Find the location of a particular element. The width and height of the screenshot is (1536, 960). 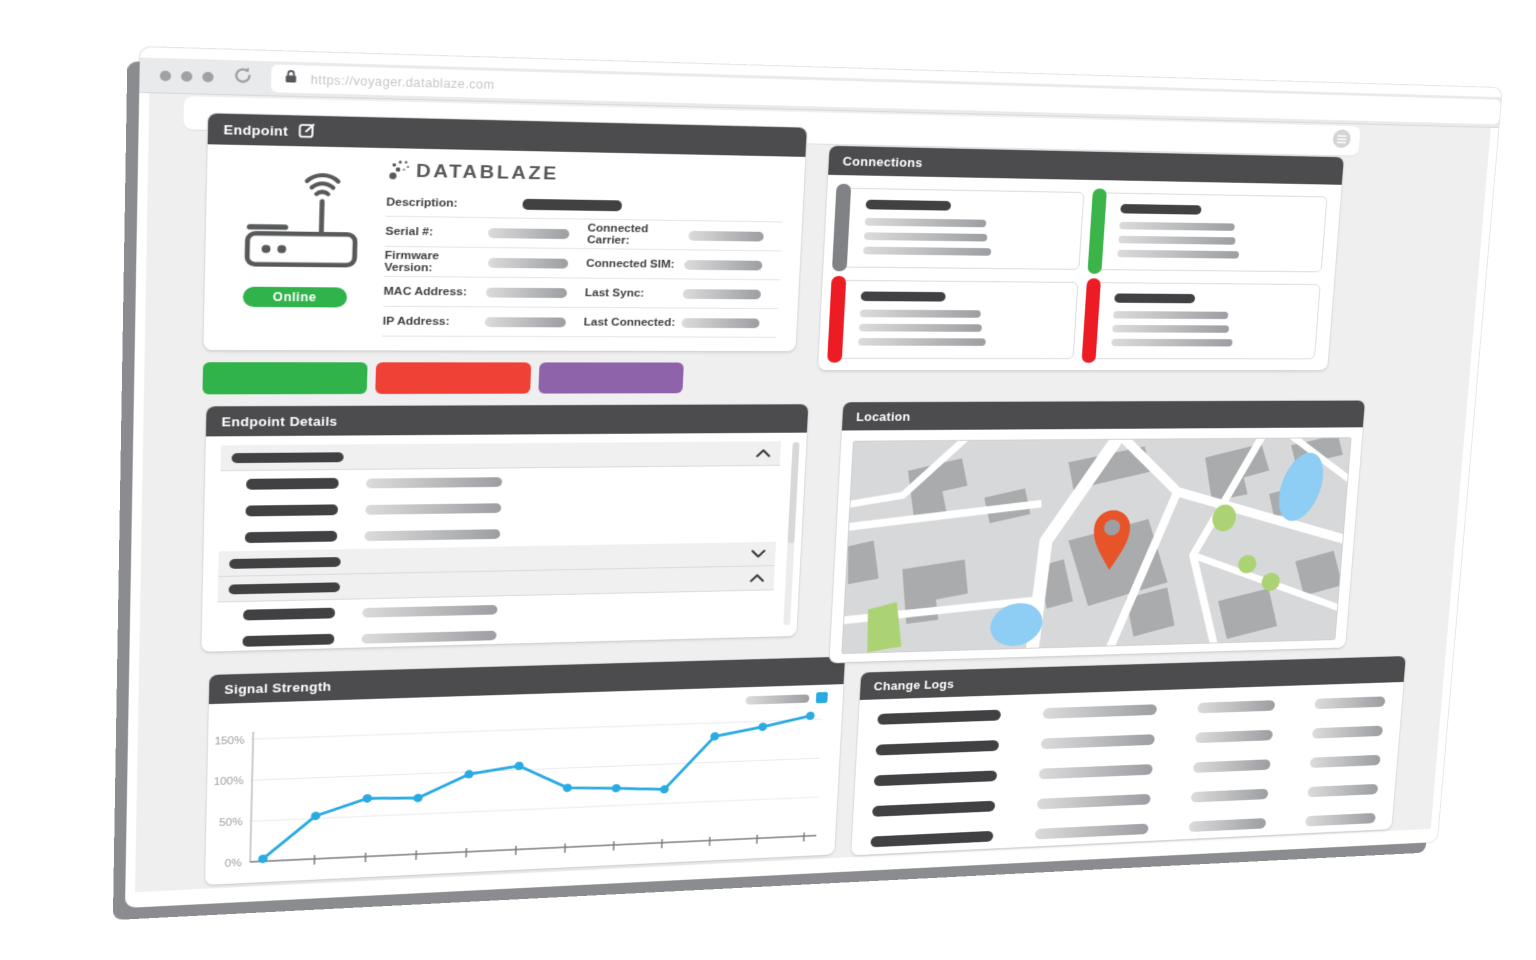

legend-swatch is located at coordinates (821, 697).